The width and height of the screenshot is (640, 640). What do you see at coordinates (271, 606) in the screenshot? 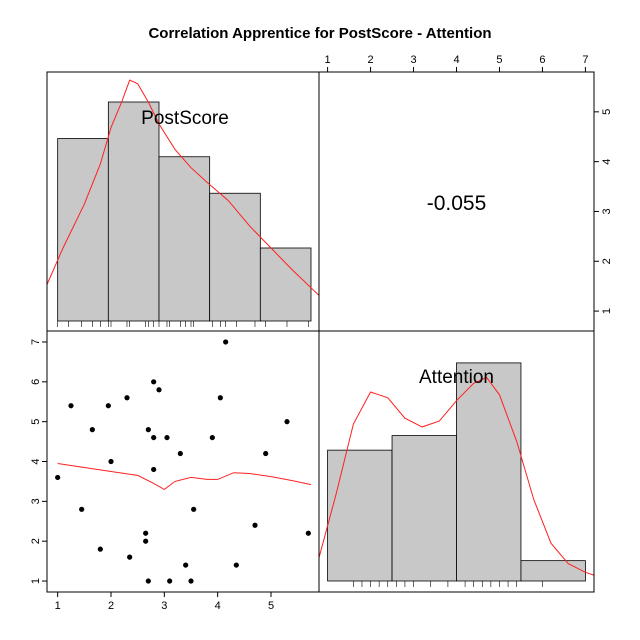
I see `x-tick-label: 5` at bounding box center [271, 606].